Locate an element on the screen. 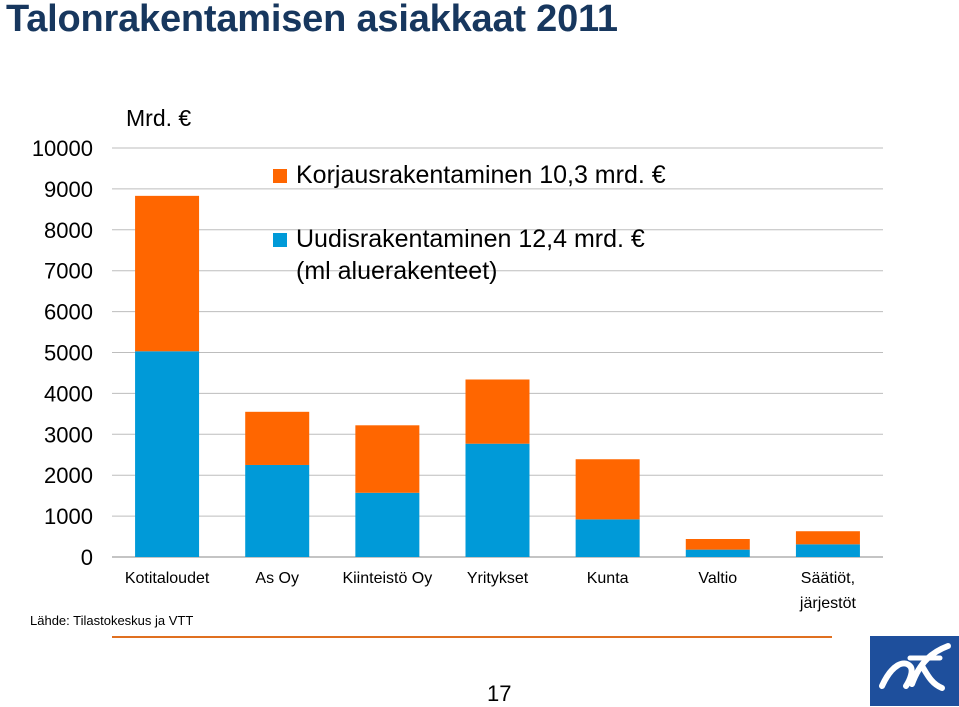 The height and width of the screenshot is (707, 959). legend-label: Uudisrakentaminen 12,4 mrd. € is located at coordinates (470, 239).